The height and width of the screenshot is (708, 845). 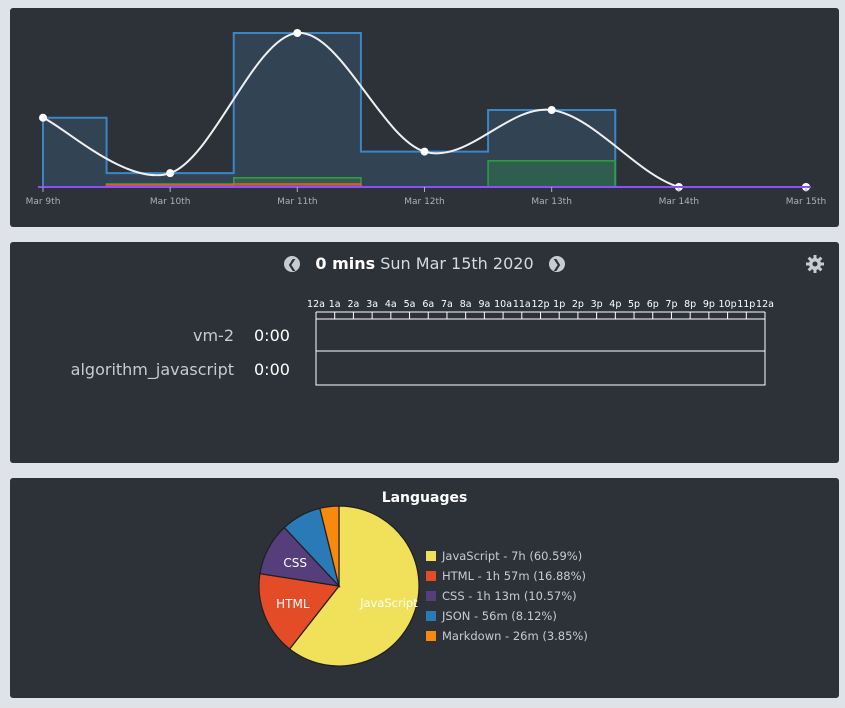 I want to click on legend-item: HTML - 1h 57m (16.88%), so click(x=507, y=576).